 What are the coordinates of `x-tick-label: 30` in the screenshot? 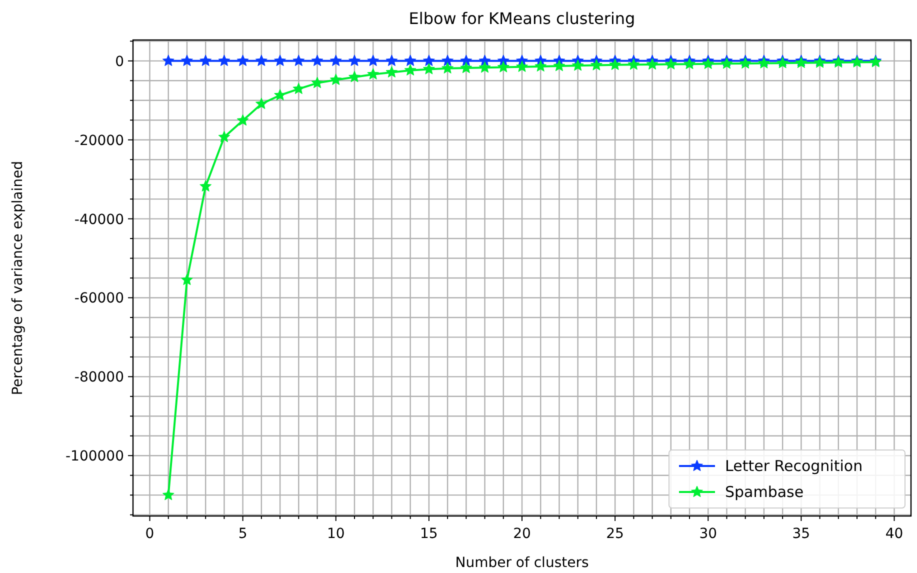 It's located at (708, 534).